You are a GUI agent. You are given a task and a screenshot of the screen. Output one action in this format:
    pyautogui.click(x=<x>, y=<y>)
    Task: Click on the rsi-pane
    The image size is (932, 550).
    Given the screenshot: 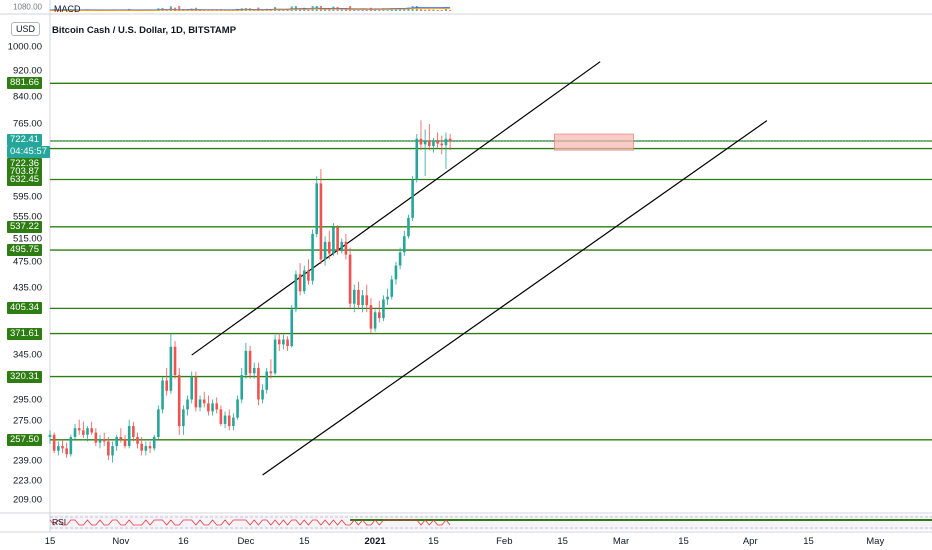 What is the action you would take?
    pyautogui.click(x=490, y=522)
    